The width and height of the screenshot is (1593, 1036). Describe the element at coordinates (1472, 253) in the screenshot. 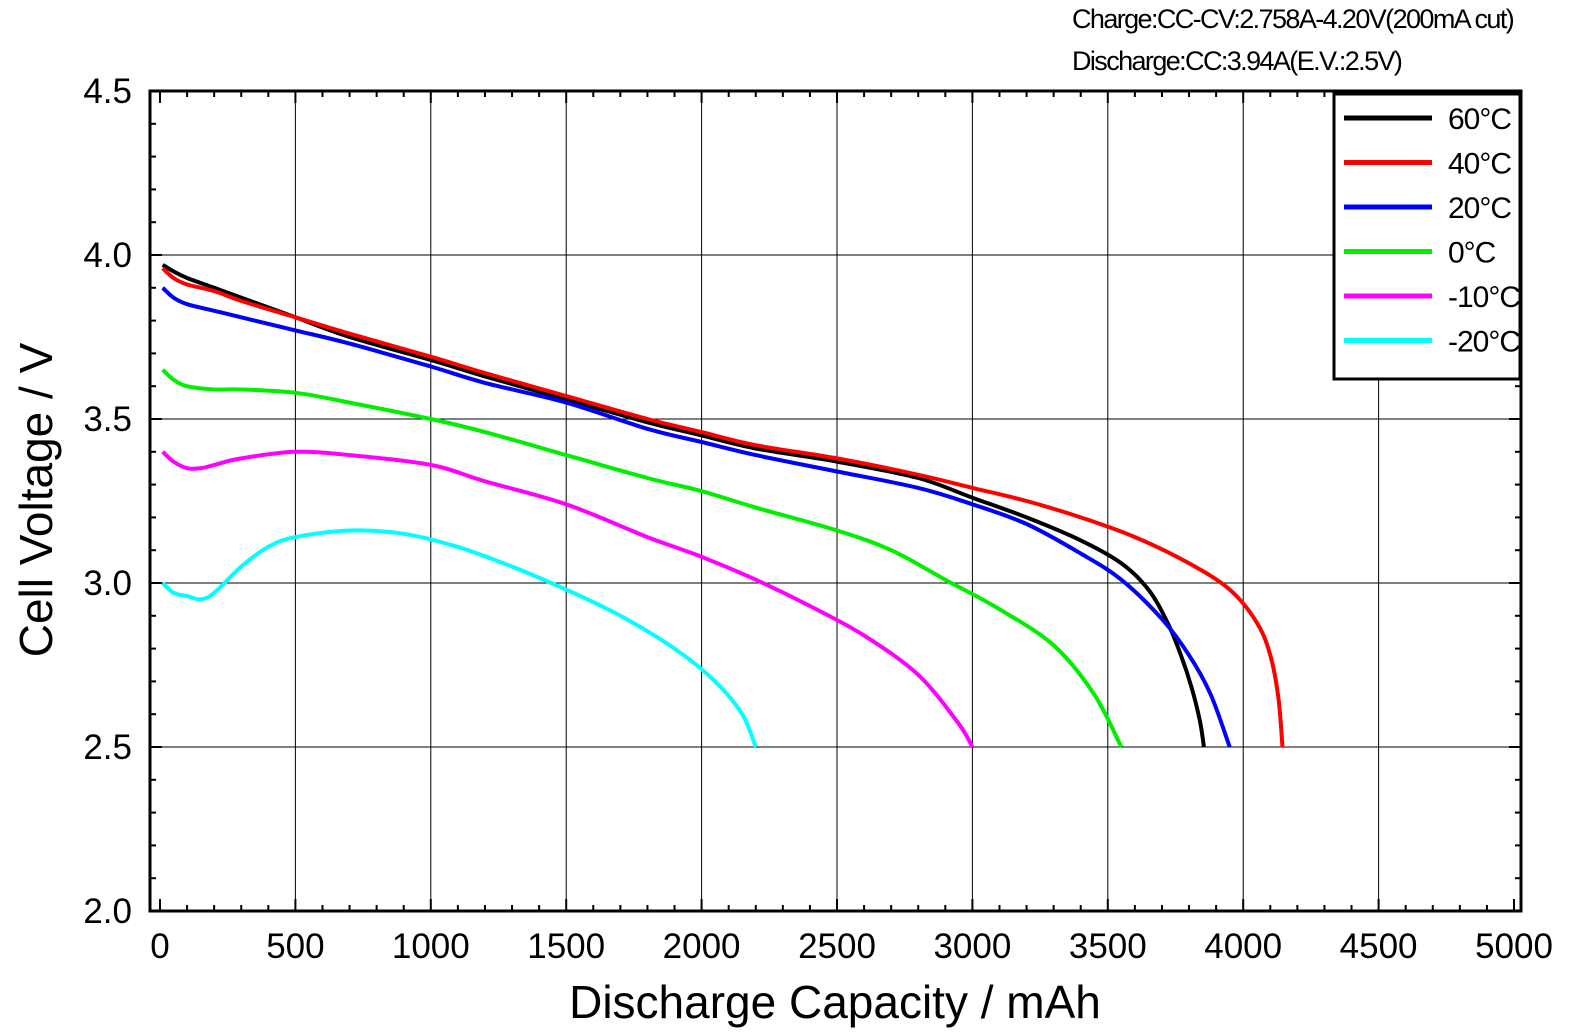

I see `legend-label: 0°C` at that location.